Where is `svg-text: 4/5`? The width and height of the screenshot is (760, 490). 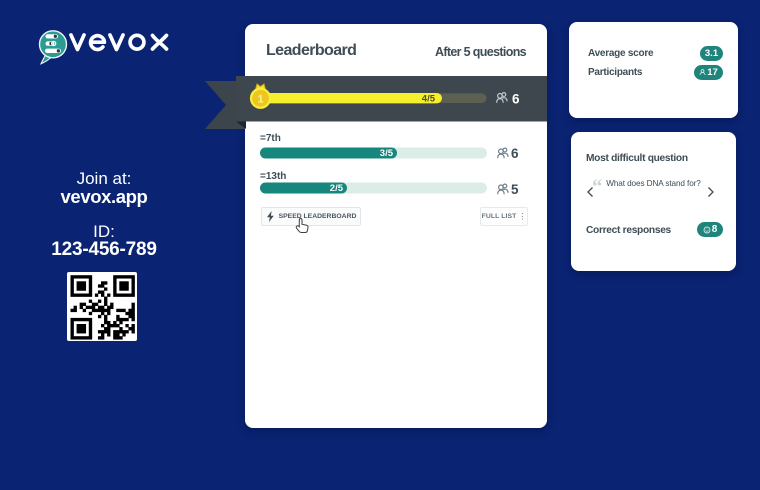 svg-text: 4/5 is located at coordinates (429, 99).